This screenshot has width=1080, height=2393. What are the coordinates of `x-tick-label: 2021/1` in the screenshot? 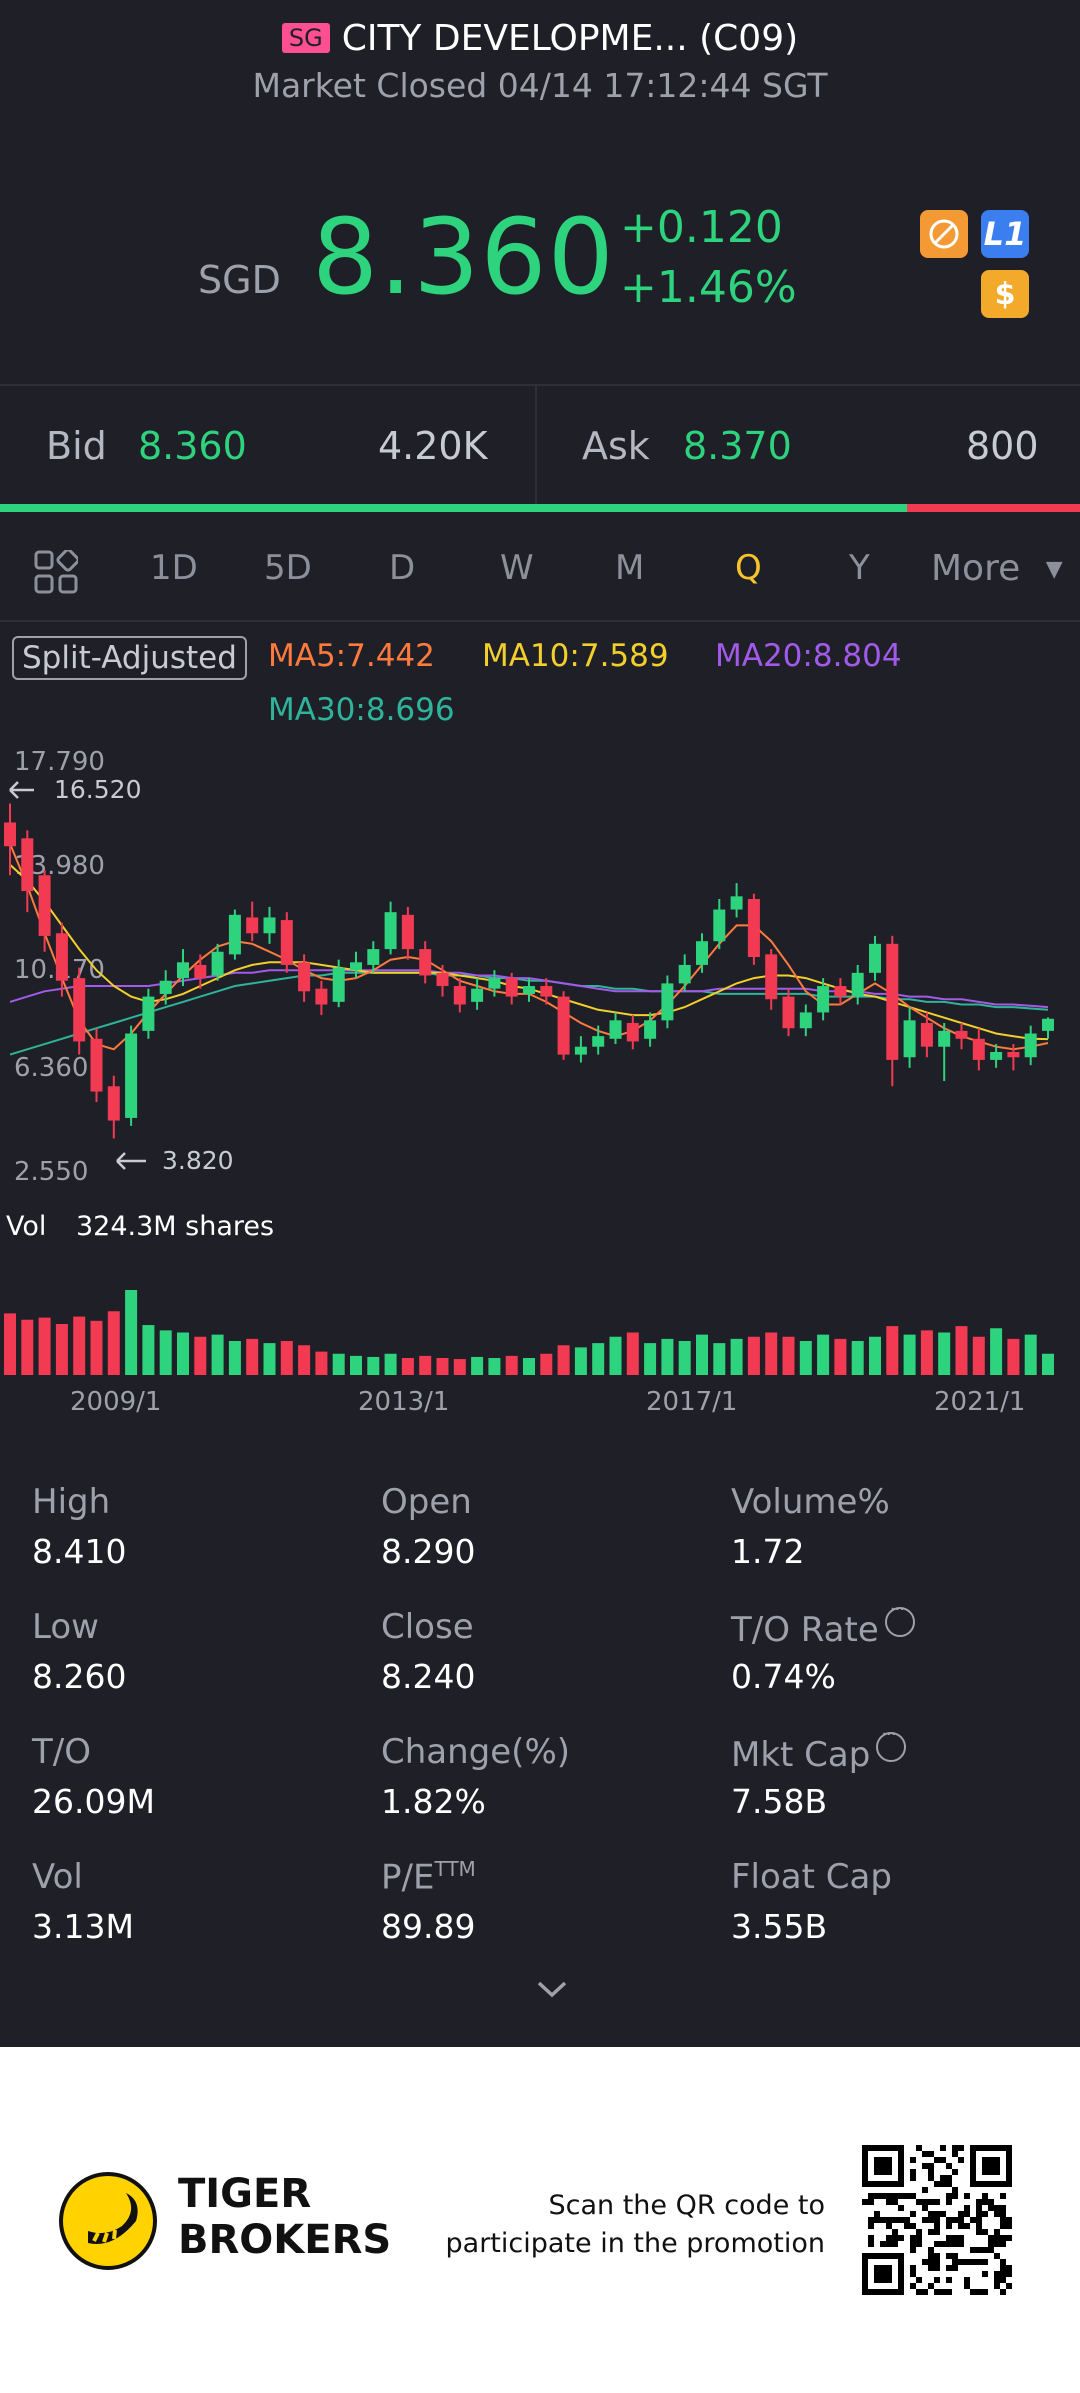 It's located at (979, 1402).